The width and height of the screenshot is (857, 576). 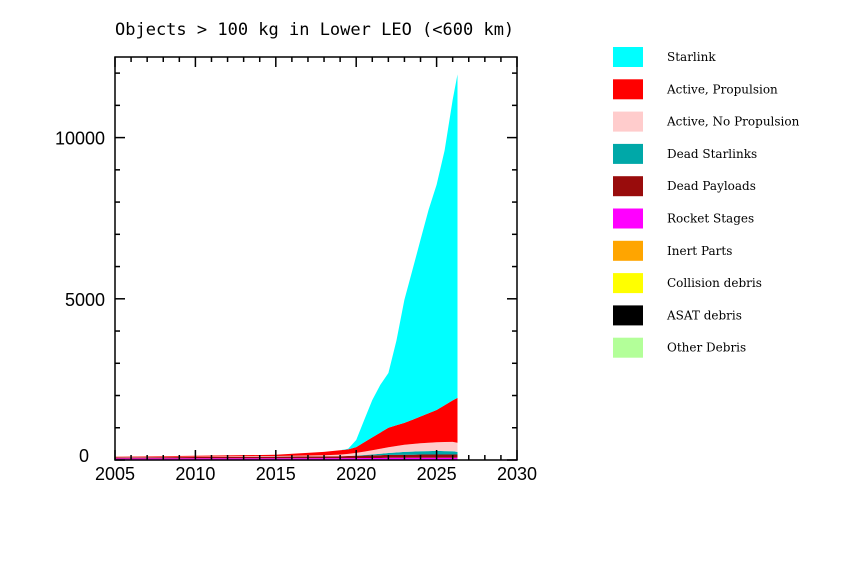 What do you see at coordinates (80, 139) in the screenshot?
I see `y-tick-label: 10000` at bounding box center [80, 139].